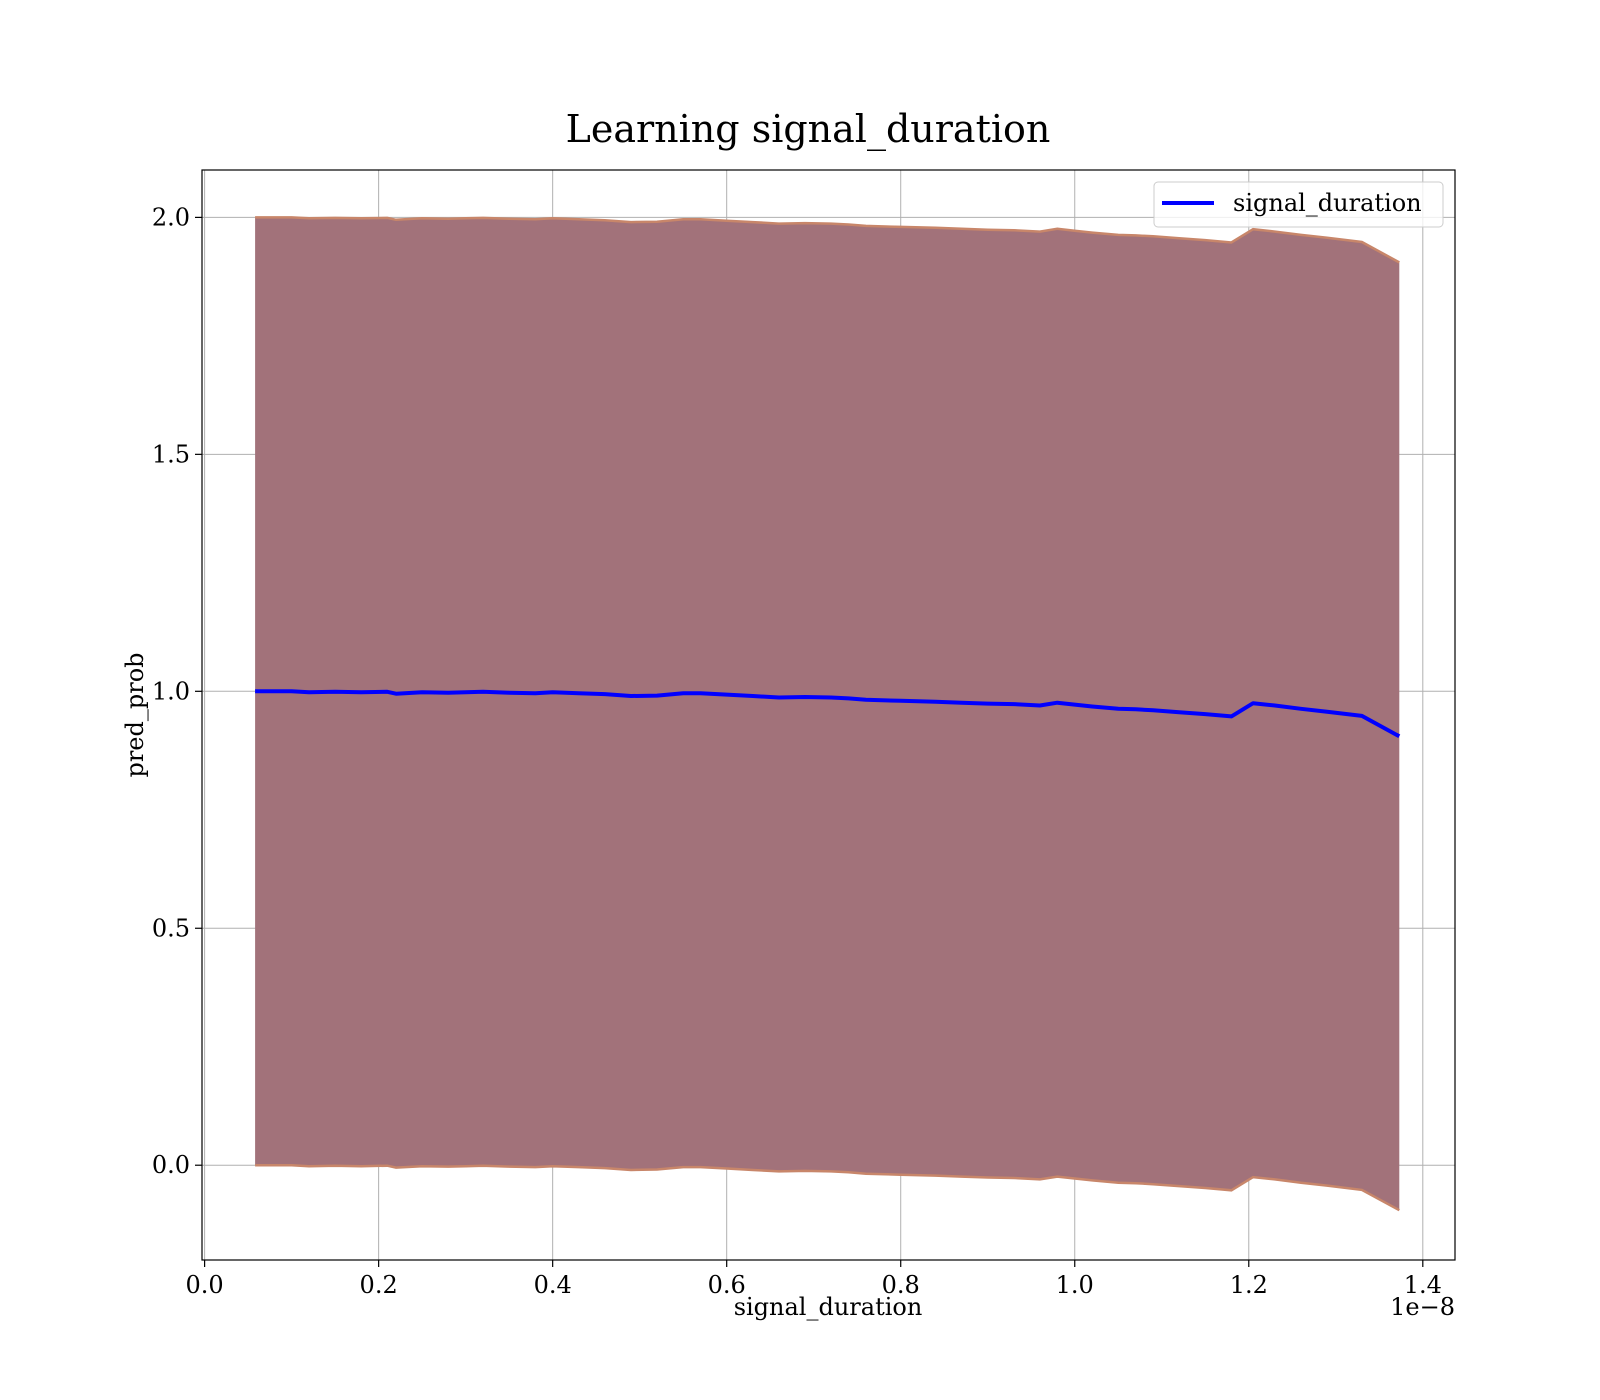 The height and width of the screenshot is (1400, 1600). I want to click on series-line-signal-duration, so click(828, 714).